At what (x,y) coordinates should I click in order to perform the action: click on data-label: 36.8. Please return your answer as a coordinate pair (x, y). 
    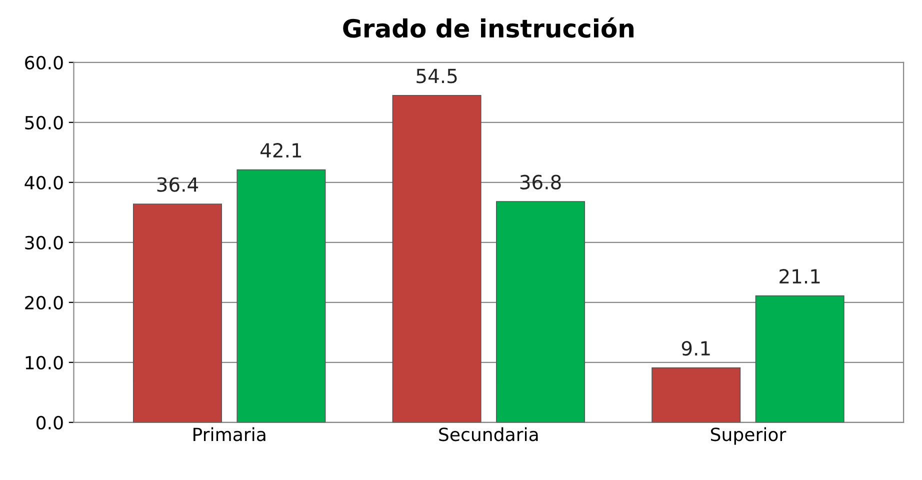
    Looking at the image, I should click on (540, 182).